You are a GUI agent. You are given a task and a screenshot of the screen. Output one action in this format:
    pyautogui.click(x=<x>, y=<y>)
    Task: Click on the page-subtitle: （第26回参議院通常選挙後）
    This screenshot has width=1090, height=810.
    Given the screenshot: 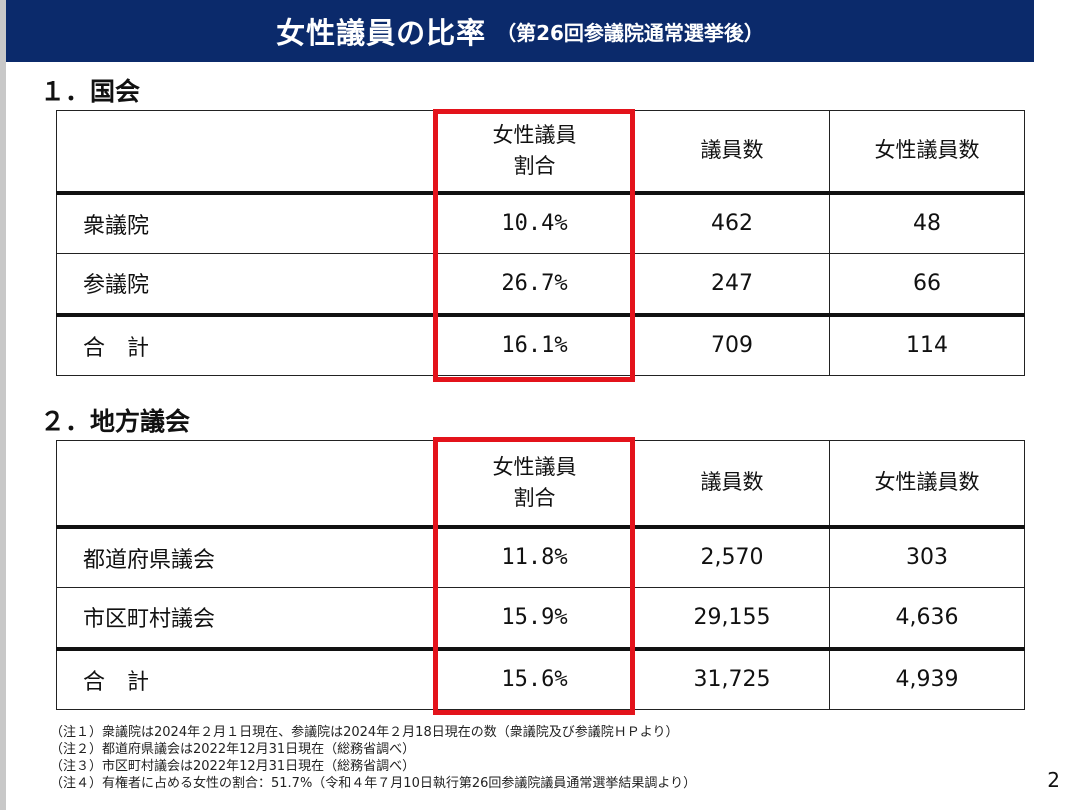 What is the action you would take?
    pyautogui.click(x=630, y=32)
    